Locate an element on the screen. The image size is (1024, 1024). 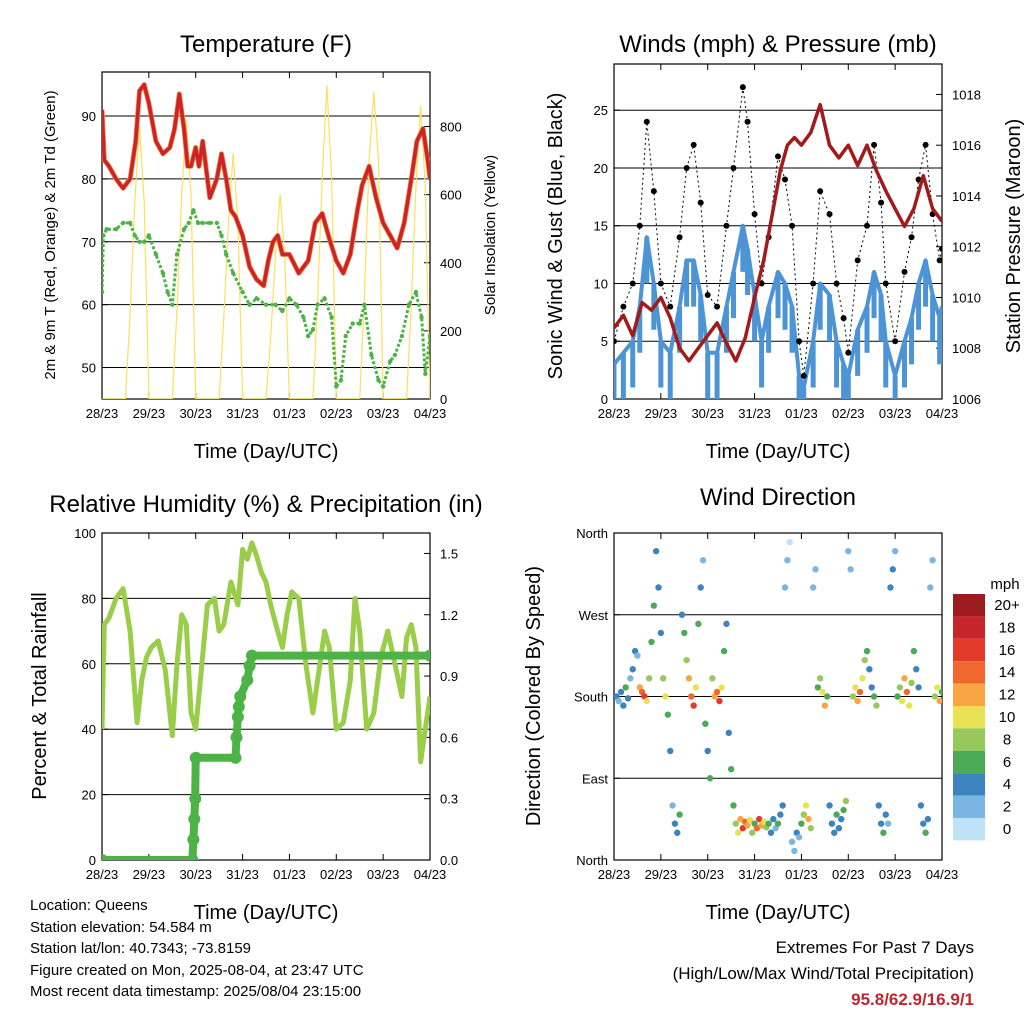
gust-line is located at coordinates (778, 231).